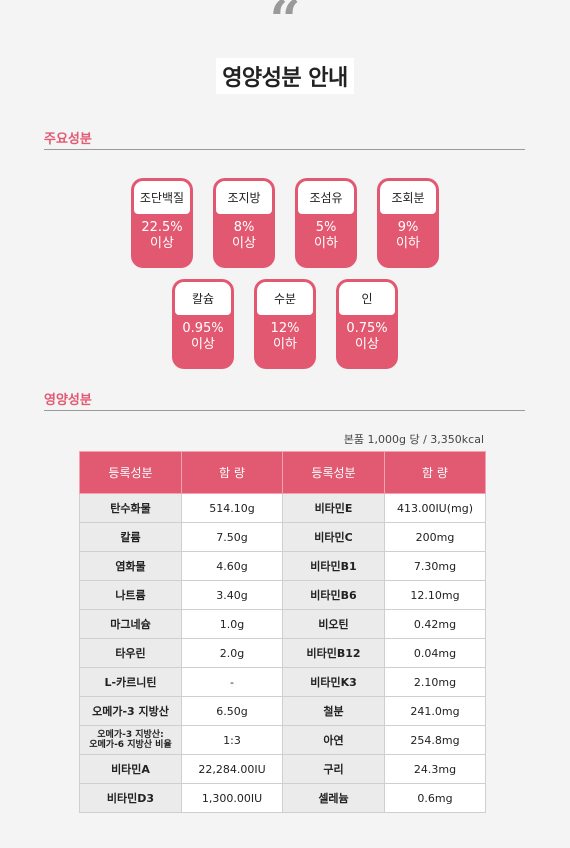  What do you see at coordinates (130, 566) in the screenshot?
I see `ingredient-name-cell: 염화물` at bounding box center [130, 566].